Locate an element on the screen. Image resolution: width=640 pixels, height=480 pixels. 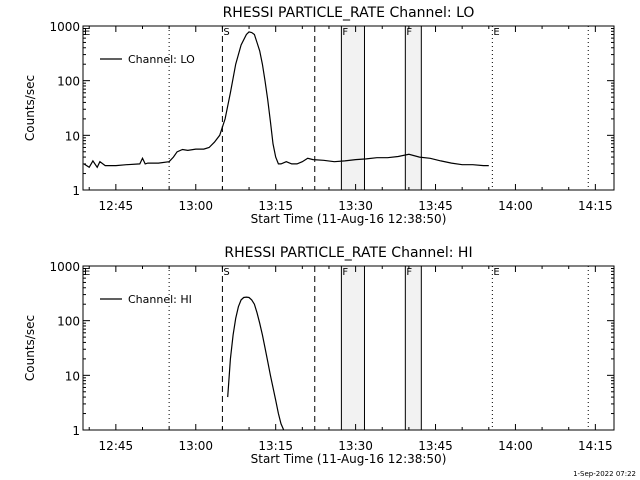
chart-title: RHESSI PARTICLE_RATE Channel: LO is located at coordinates (349, 13).